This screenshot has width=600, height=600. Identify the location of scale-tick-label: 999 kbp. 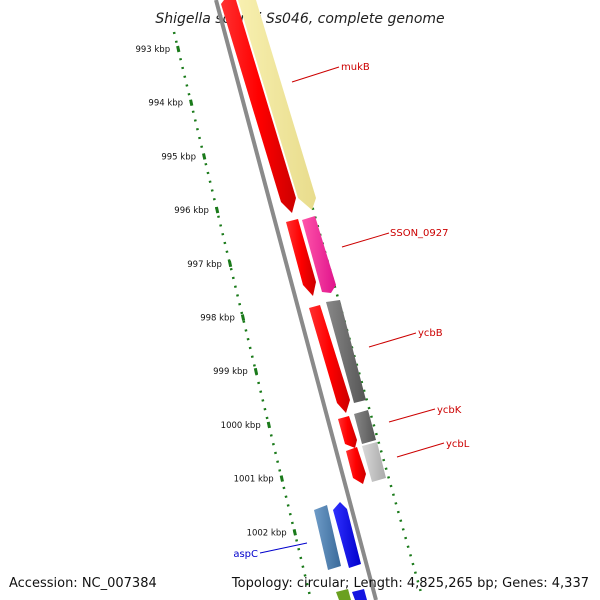
(230, 372).